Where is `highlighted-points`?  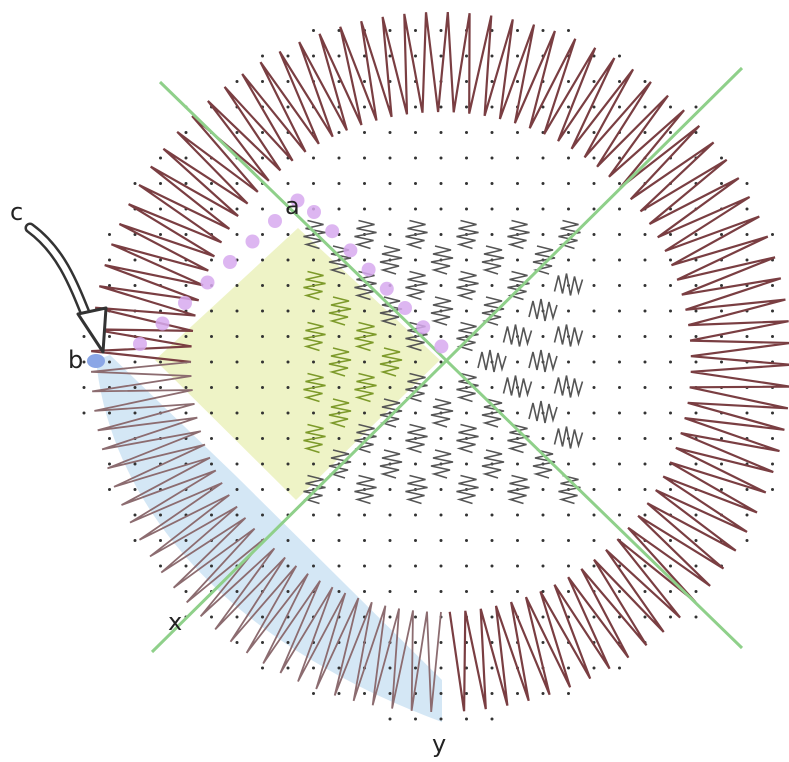
highlighted-points is located at coordinates (291, 273).